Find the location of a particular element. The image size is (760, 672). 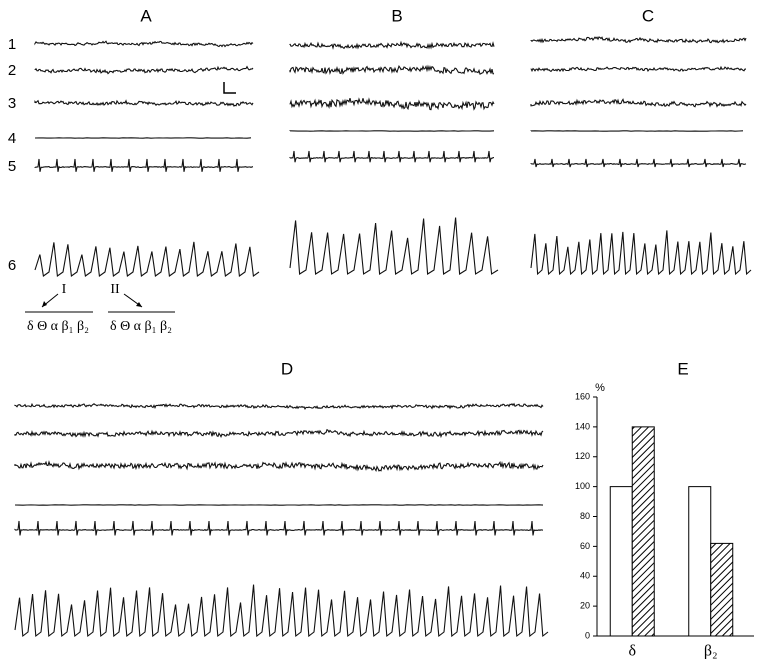

scale-bar is located at coordinates (230, 87).